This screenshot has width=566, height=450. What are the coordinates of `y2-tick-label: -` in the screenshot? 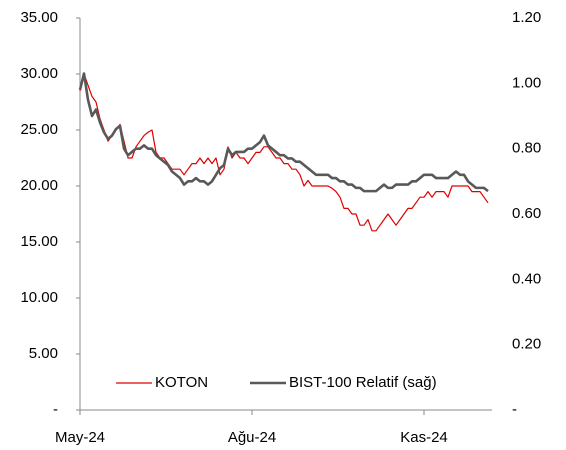 It's located at (514, 409).